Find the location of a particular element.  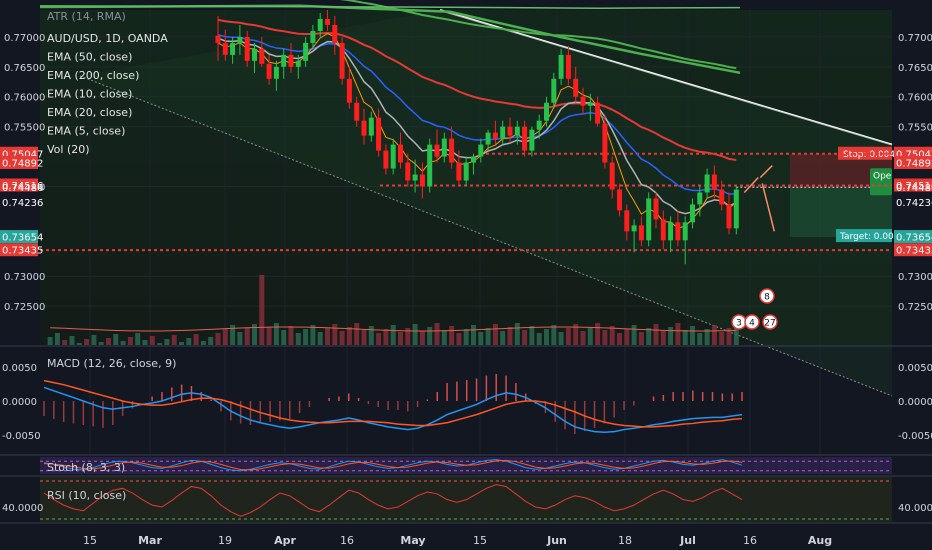

projection-arrow is located at coordinates (768, 207).